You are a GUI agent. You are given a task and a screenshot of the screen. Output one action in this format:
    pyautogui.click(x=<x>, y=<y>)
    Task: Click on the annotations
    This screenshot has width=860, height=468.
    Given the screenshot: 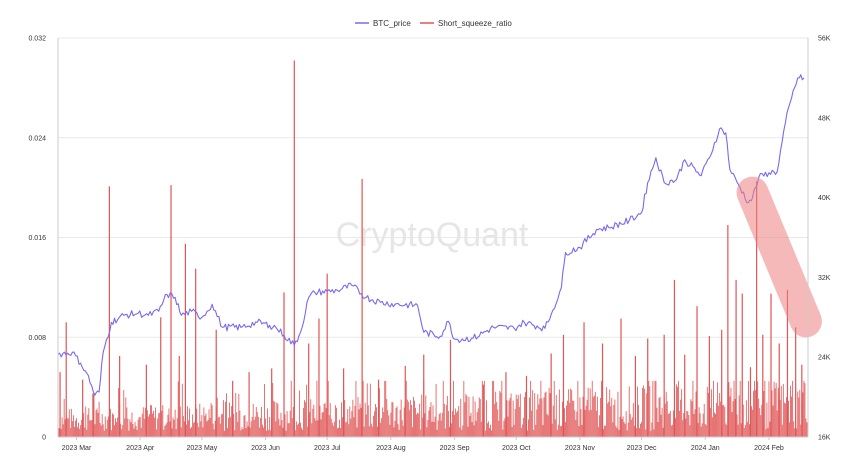 What is the action you would take?
    pyautogui.click(x=779, y=257)
    